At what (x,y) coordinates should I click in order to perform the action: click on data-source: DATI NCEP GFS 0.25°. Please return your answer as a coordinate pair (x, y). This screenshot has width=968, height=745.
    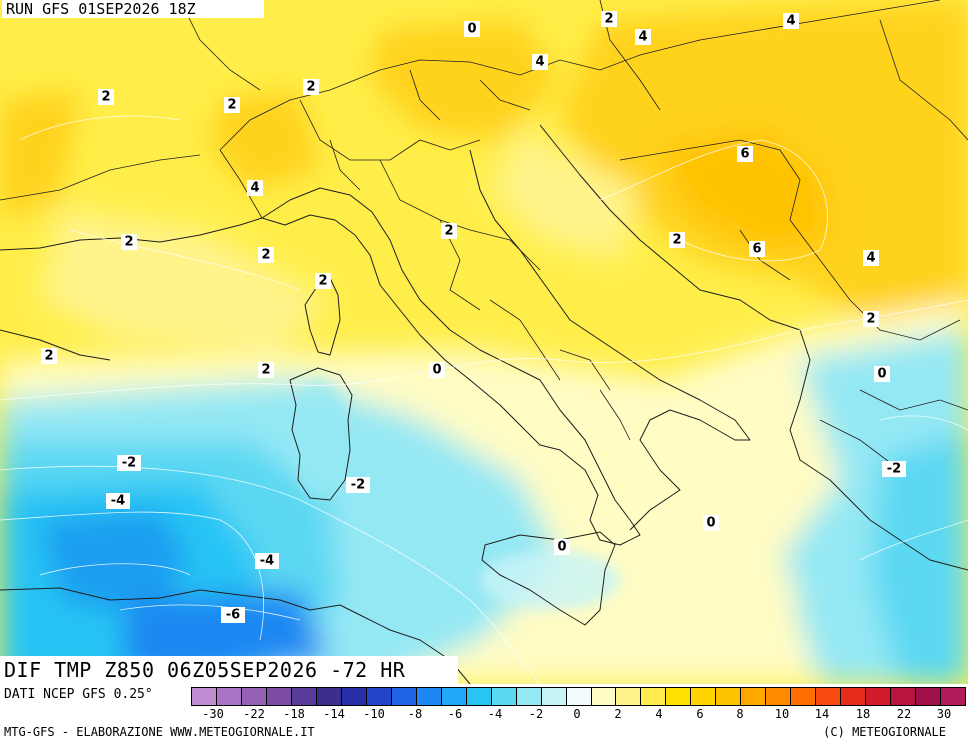
    Looking at the image, I should click on (78, 694).